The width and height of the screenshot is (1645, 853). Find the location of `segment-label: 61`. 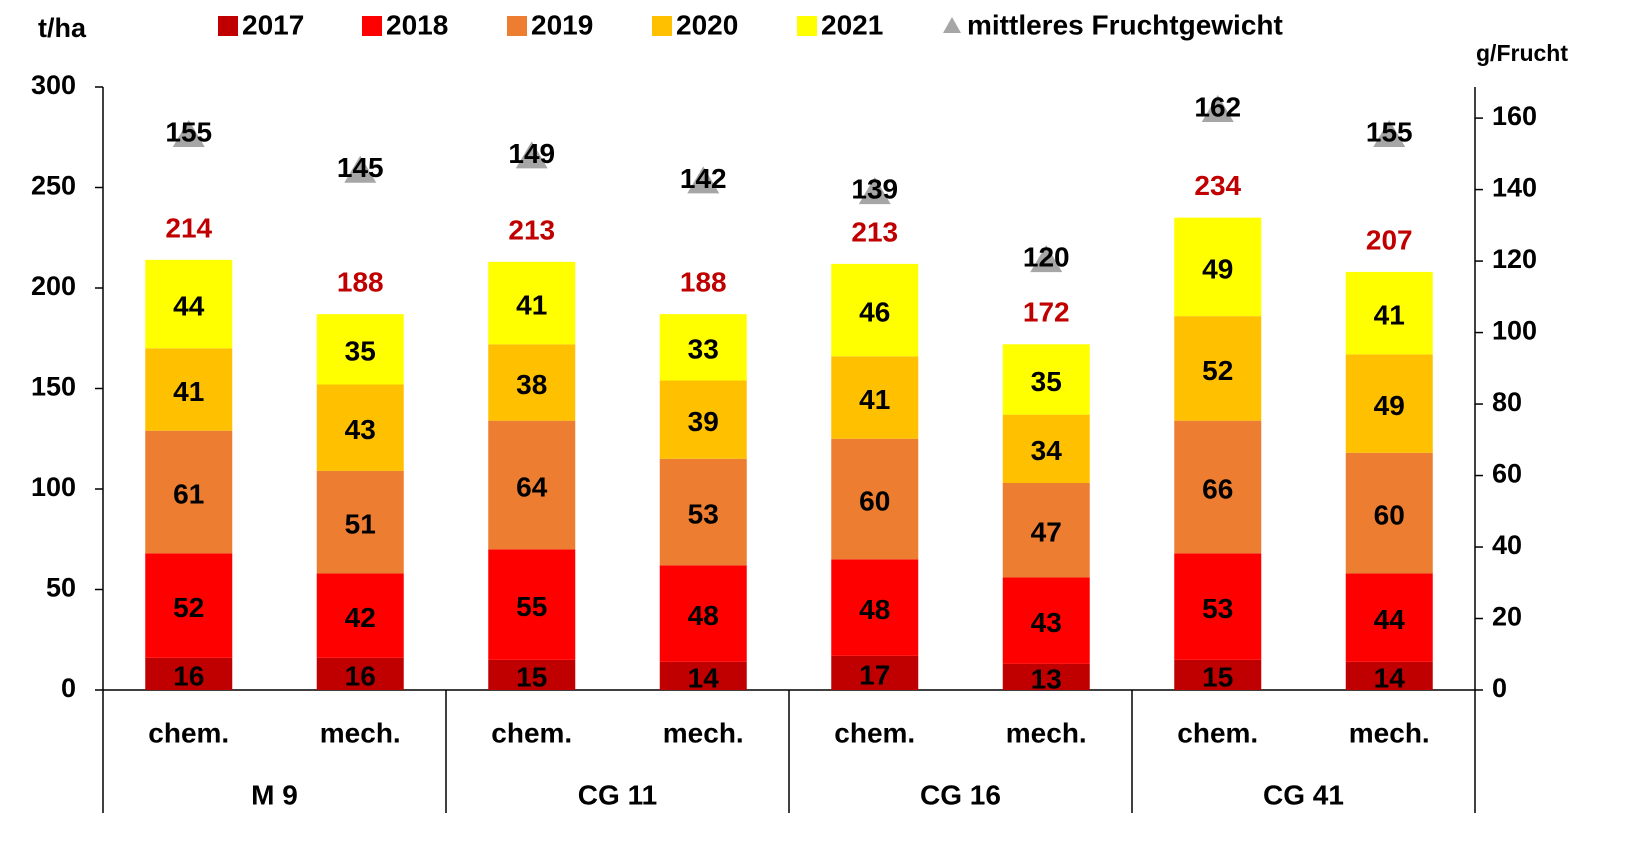

segment-label: 61 is located at coordinates (188, 493).